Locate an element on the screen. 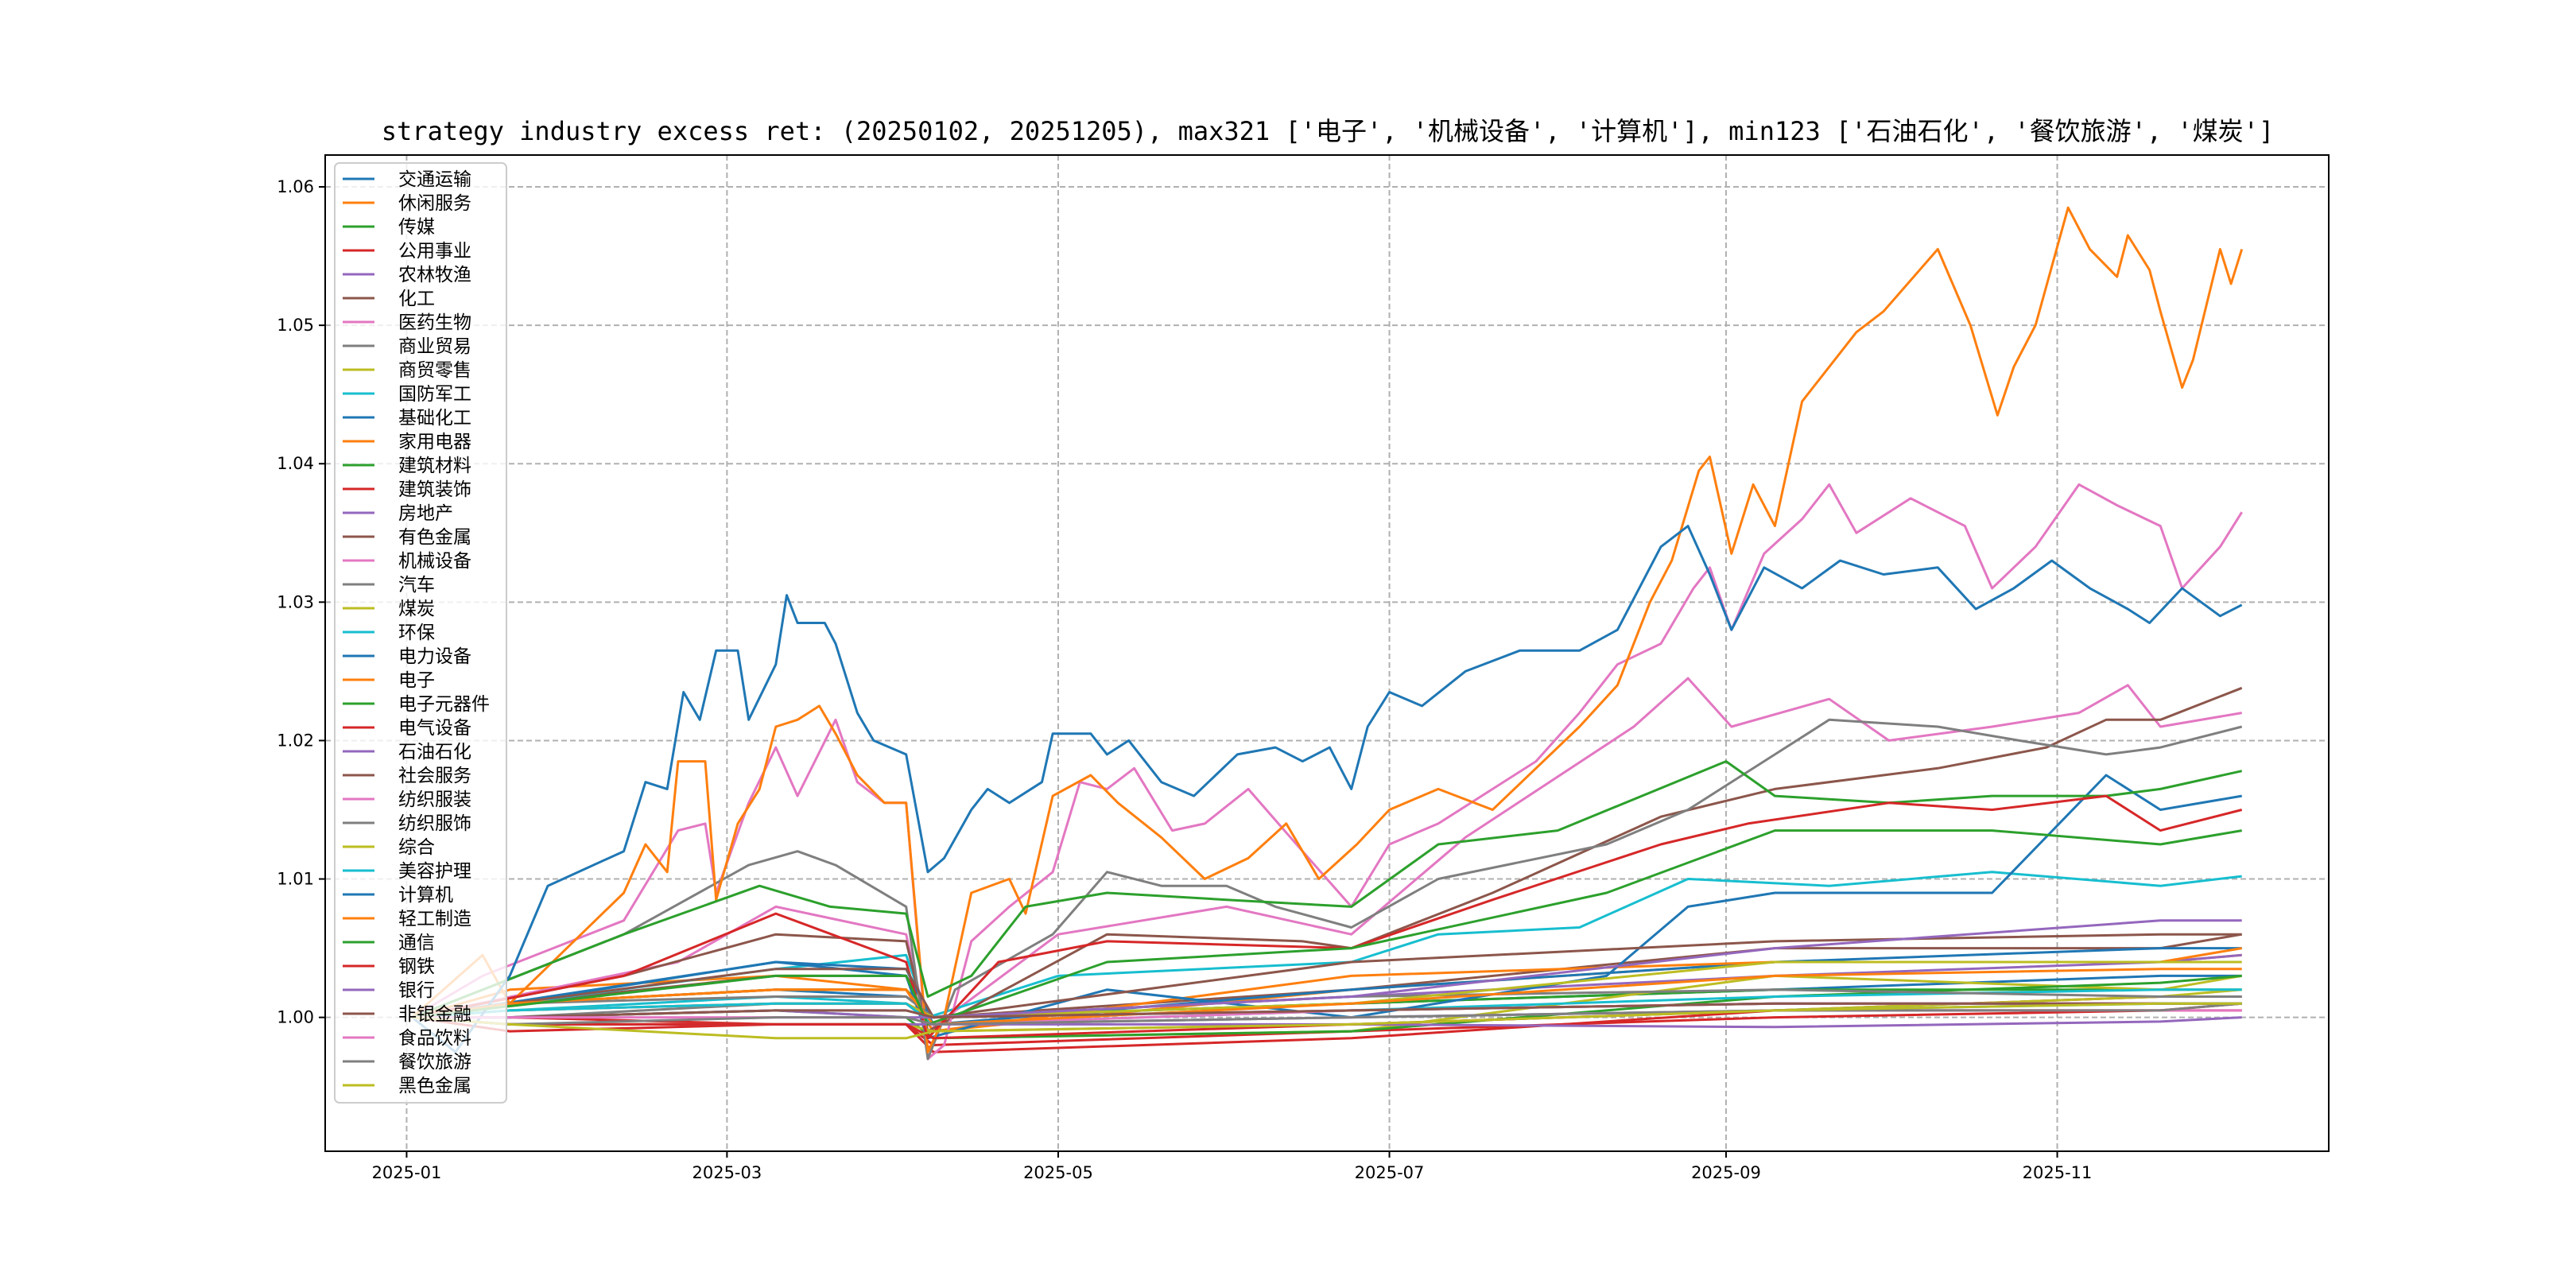 The height and width of the screenshot is (1288, 2576). legend-label: 钢铁 is located at coordinates (417, 966).